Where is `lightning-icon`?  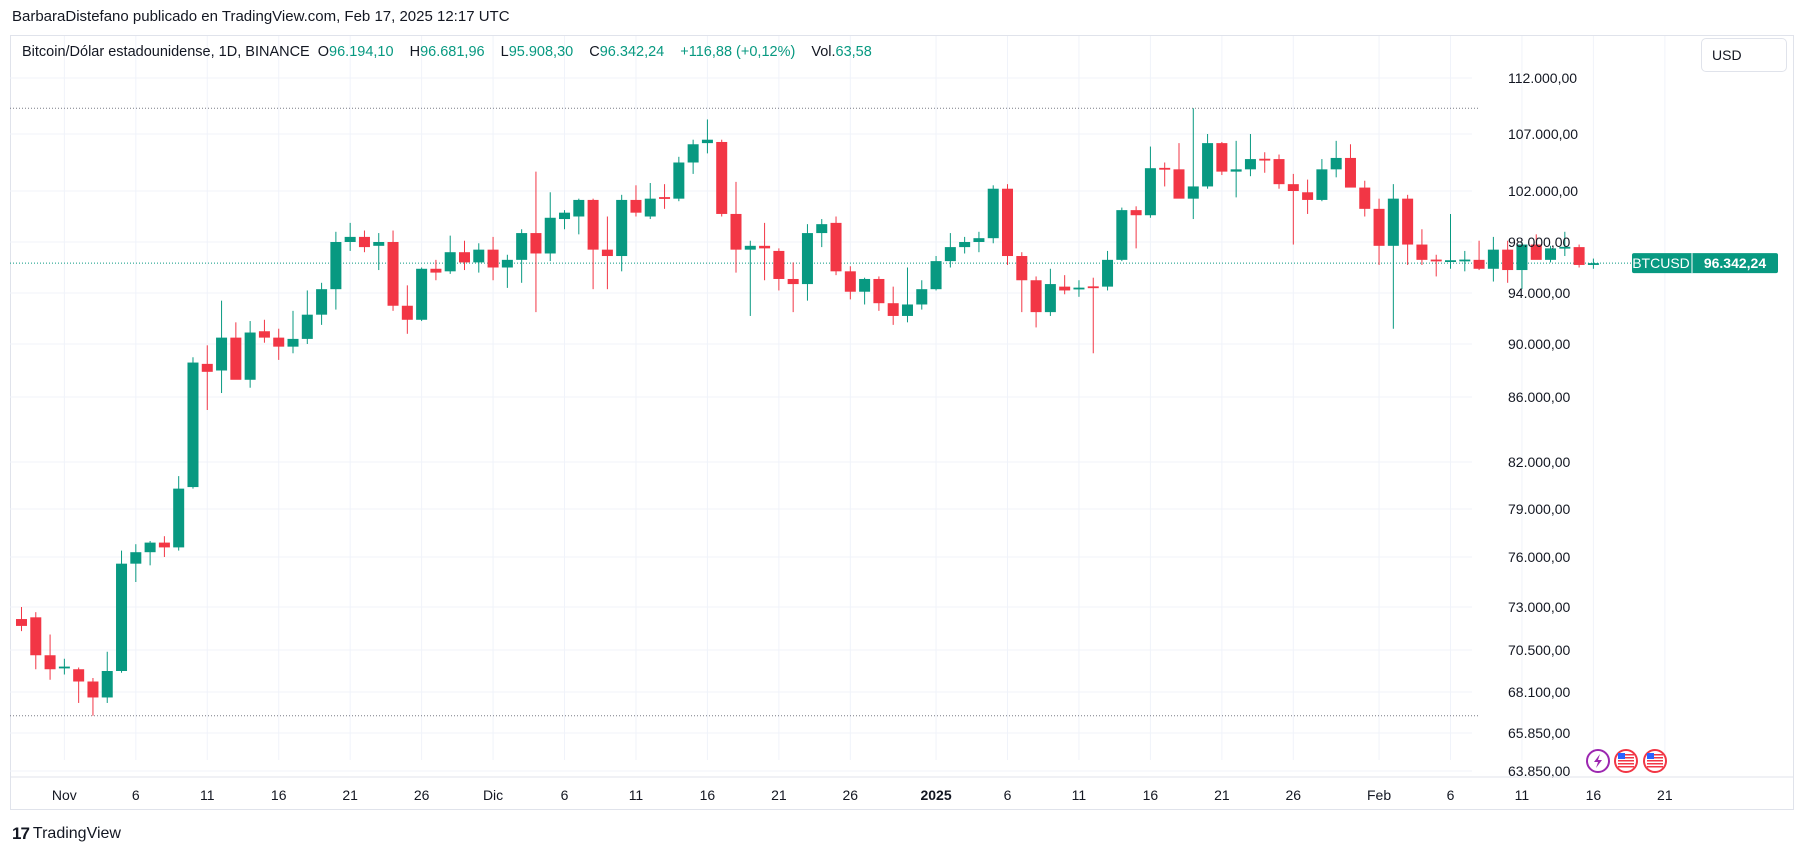
lightning-icon is located at coordinates (1598, 761).